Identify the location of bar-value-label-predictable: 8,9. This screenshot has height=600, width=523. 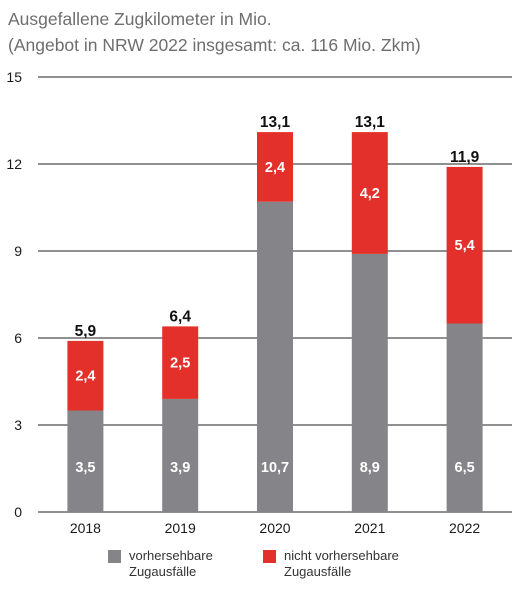
(370, 468).